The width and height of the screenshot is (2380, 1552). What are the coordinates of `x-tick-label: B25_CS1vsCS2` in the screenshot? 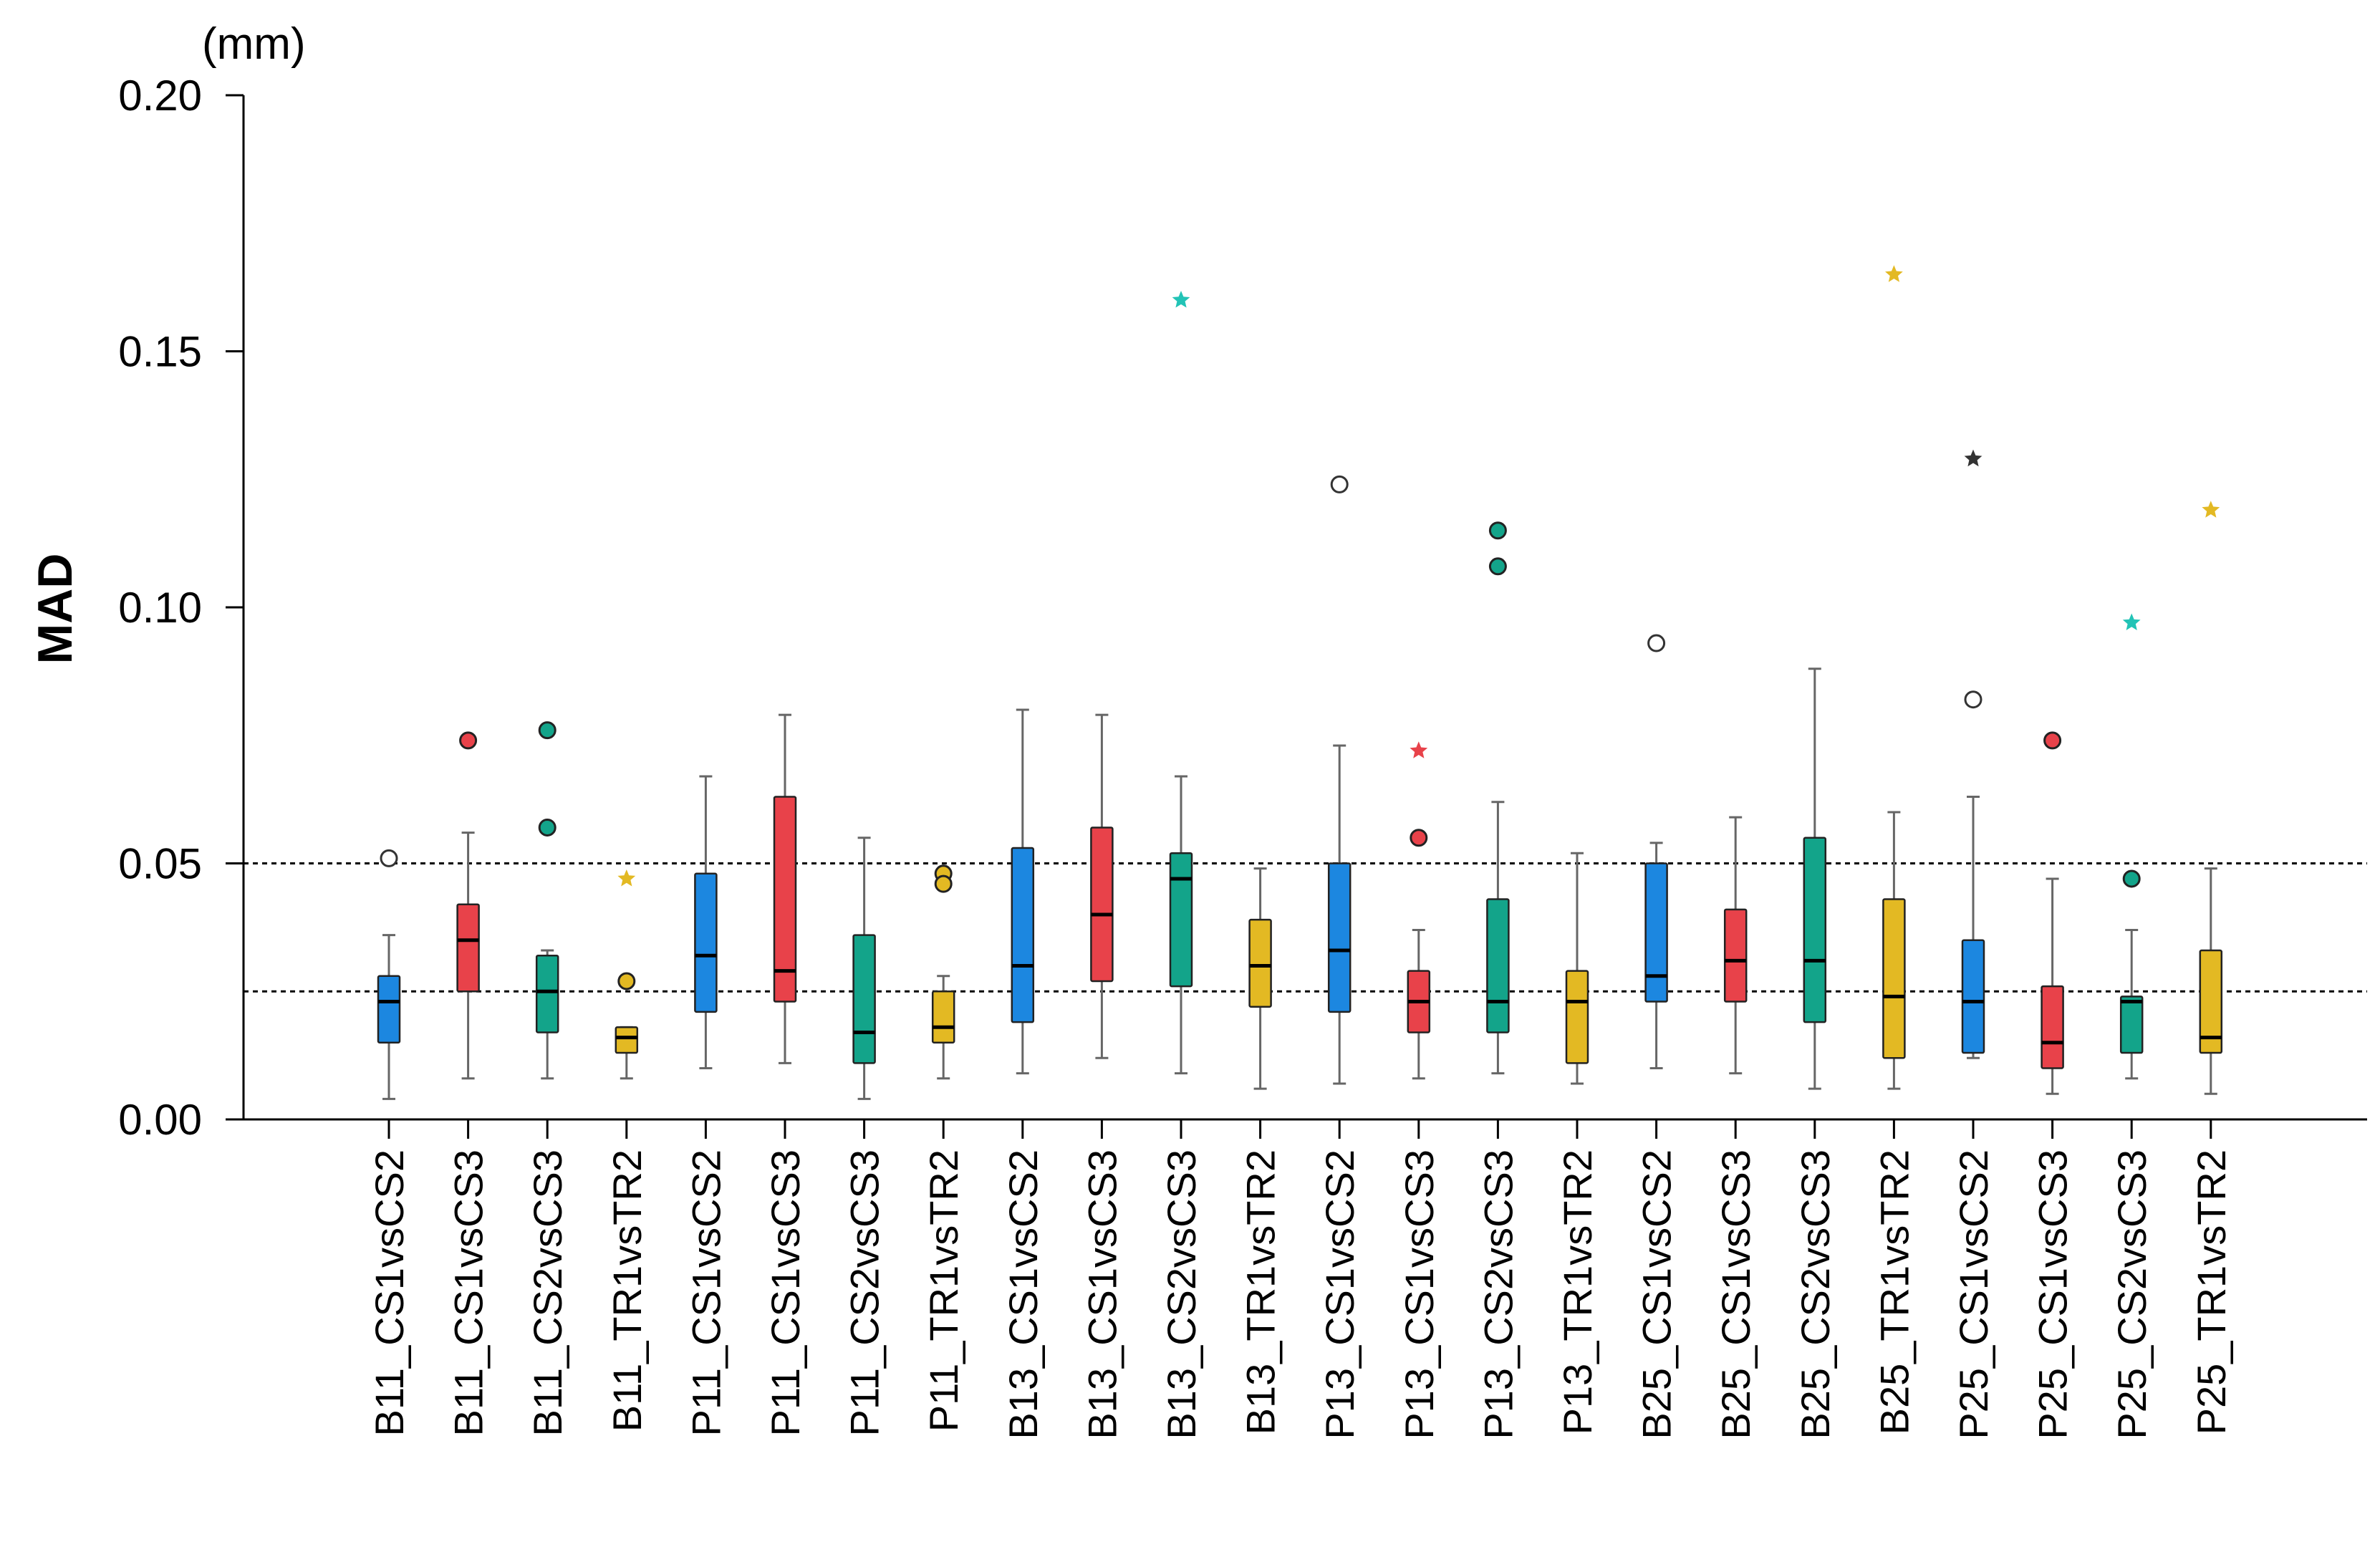 It's located at (1657, 1294).